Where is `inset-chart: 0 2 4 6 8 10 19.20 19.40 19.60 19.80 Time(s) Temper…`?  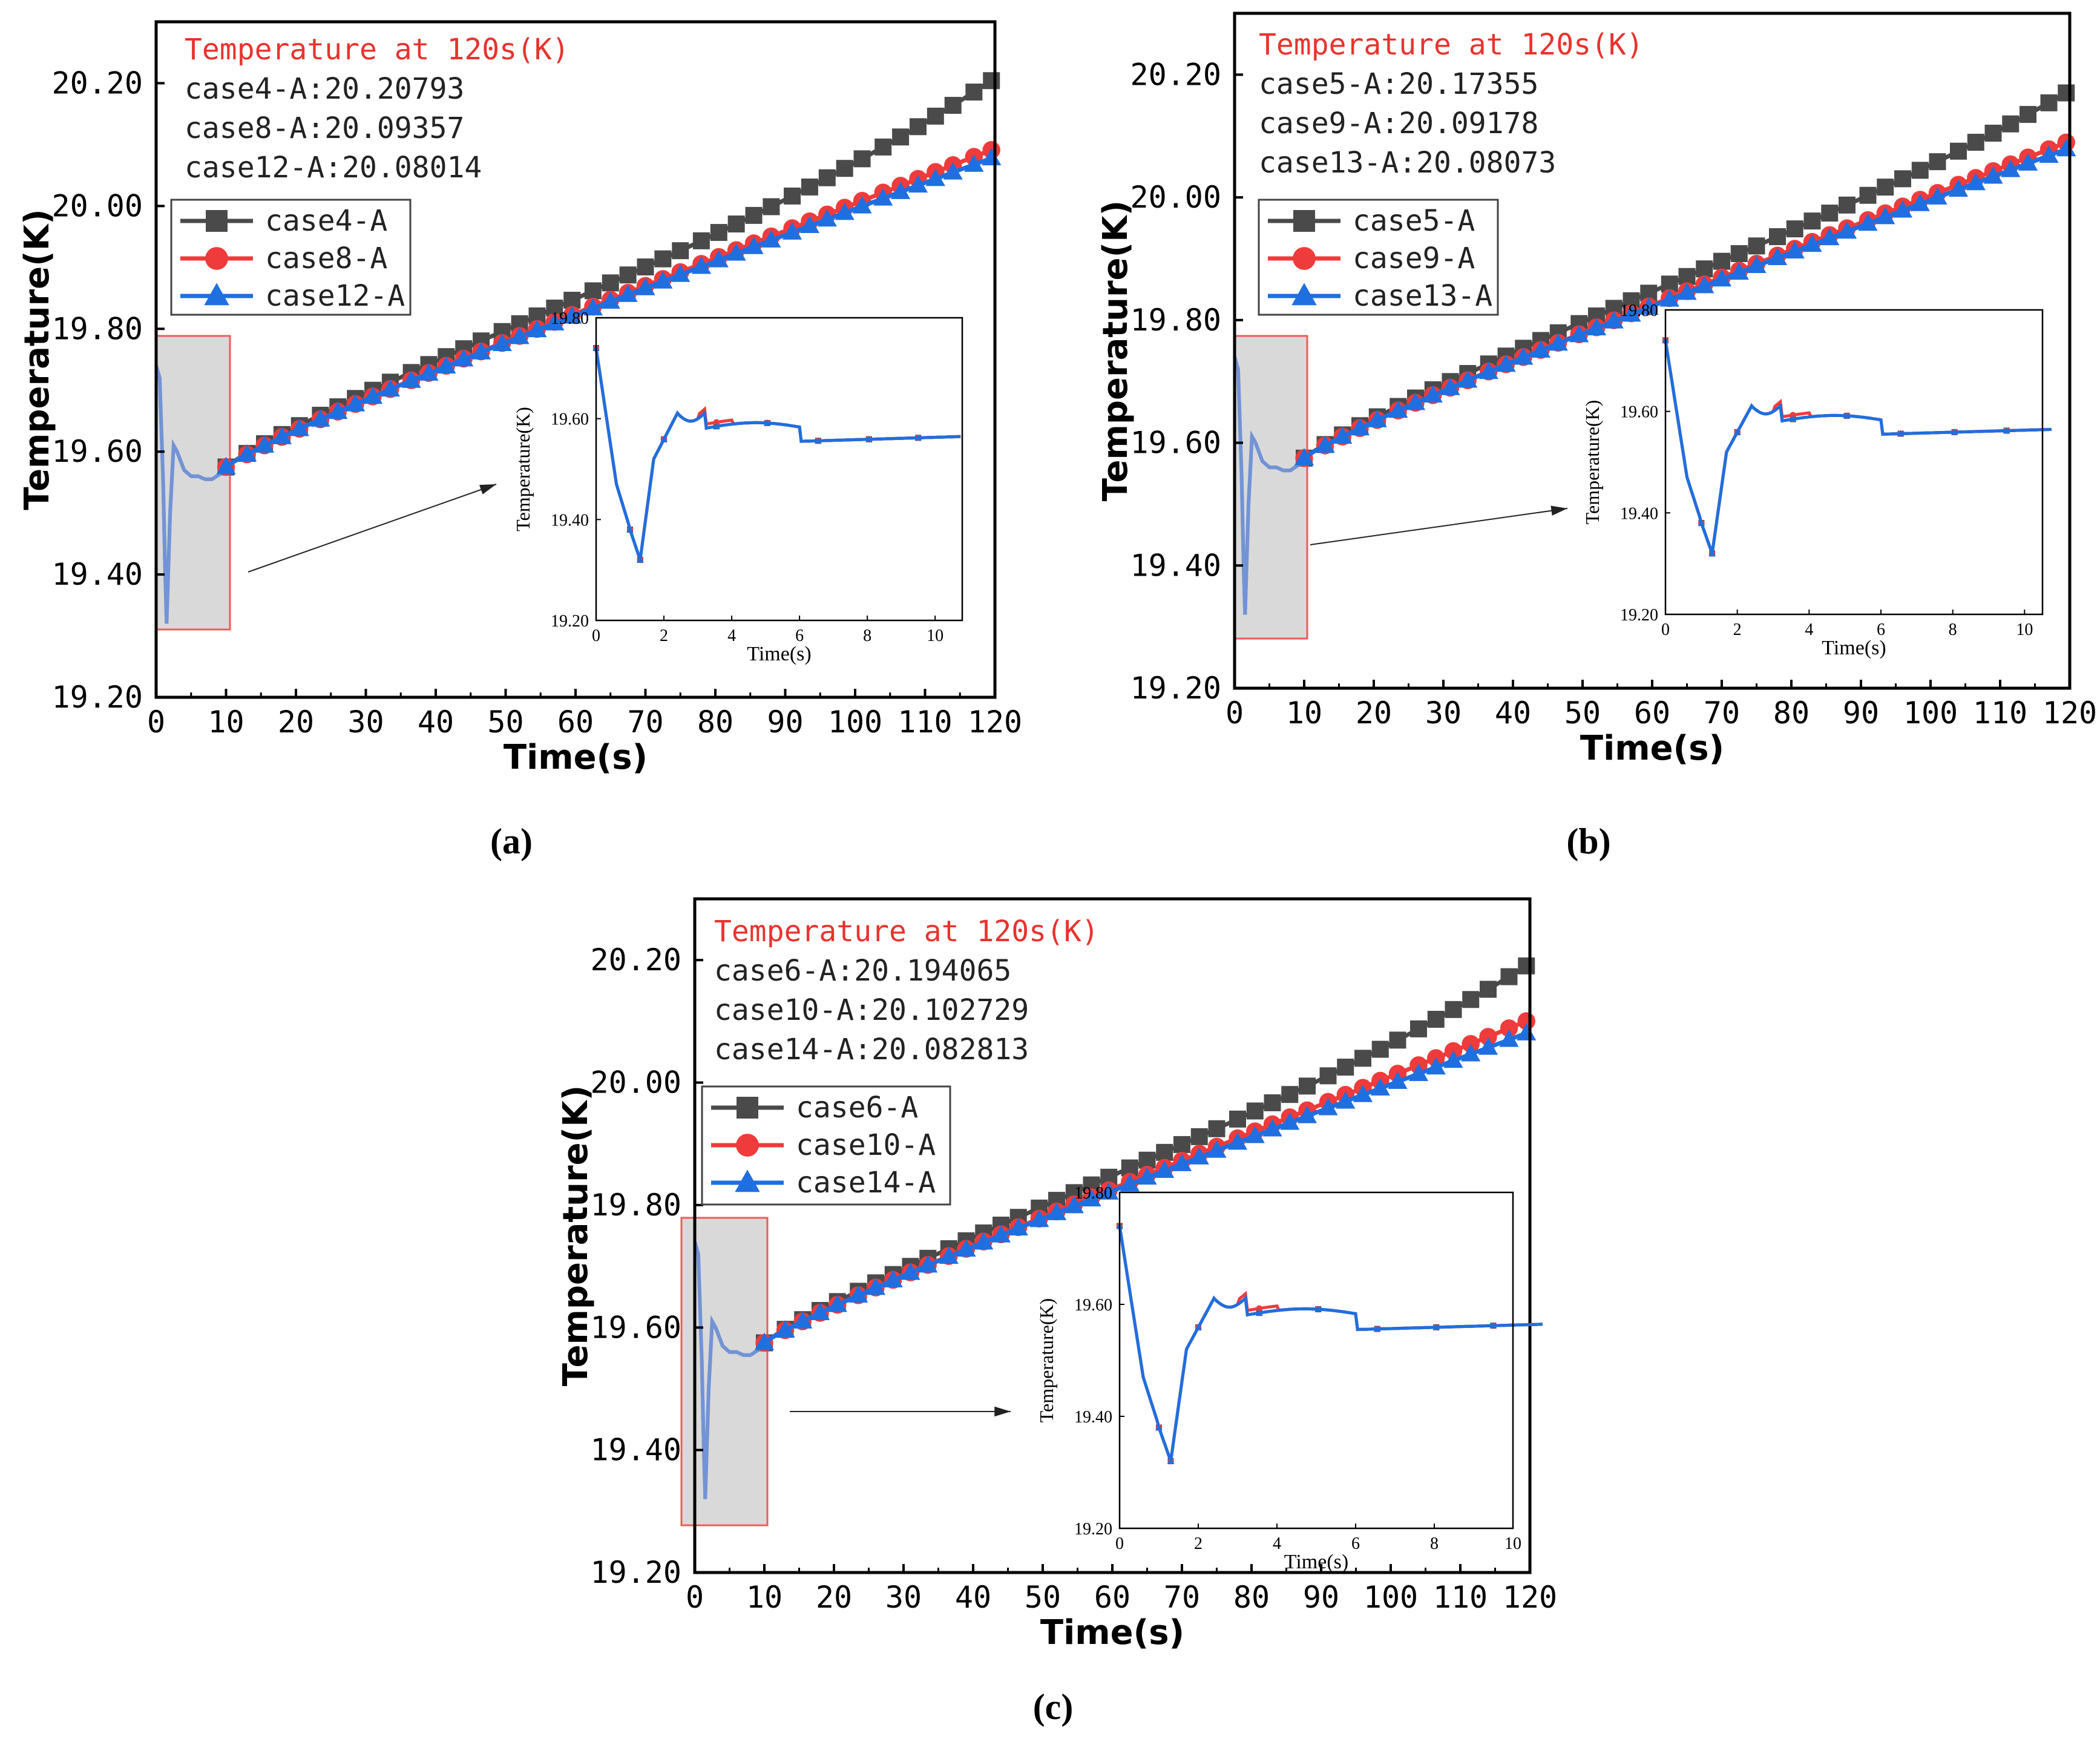
inset-chart: 0 2 4 6 8 10 19.20 19.40 19.60 19.80 Time(s) Temper… is located at coordinates (1816, 480).